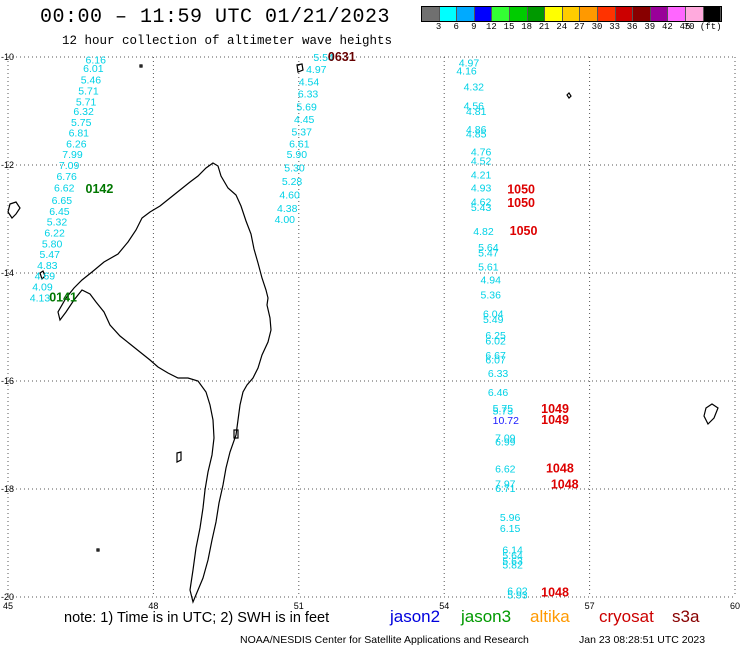  What do you see at coordinates (306, 108) in the screenshot?
I see `wave-height-value: 5.69` at bounding box center [306, 108].